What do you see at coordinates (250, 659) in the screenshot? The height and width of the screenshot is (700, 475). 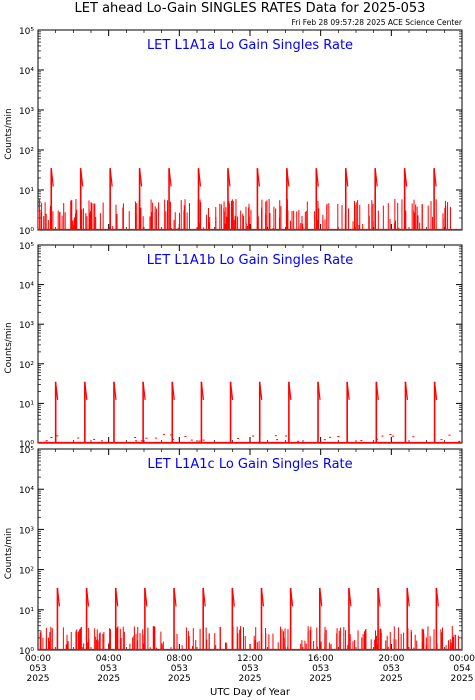 I see `x-tick-label-time: 12:00` at bounding box center [250, 659].